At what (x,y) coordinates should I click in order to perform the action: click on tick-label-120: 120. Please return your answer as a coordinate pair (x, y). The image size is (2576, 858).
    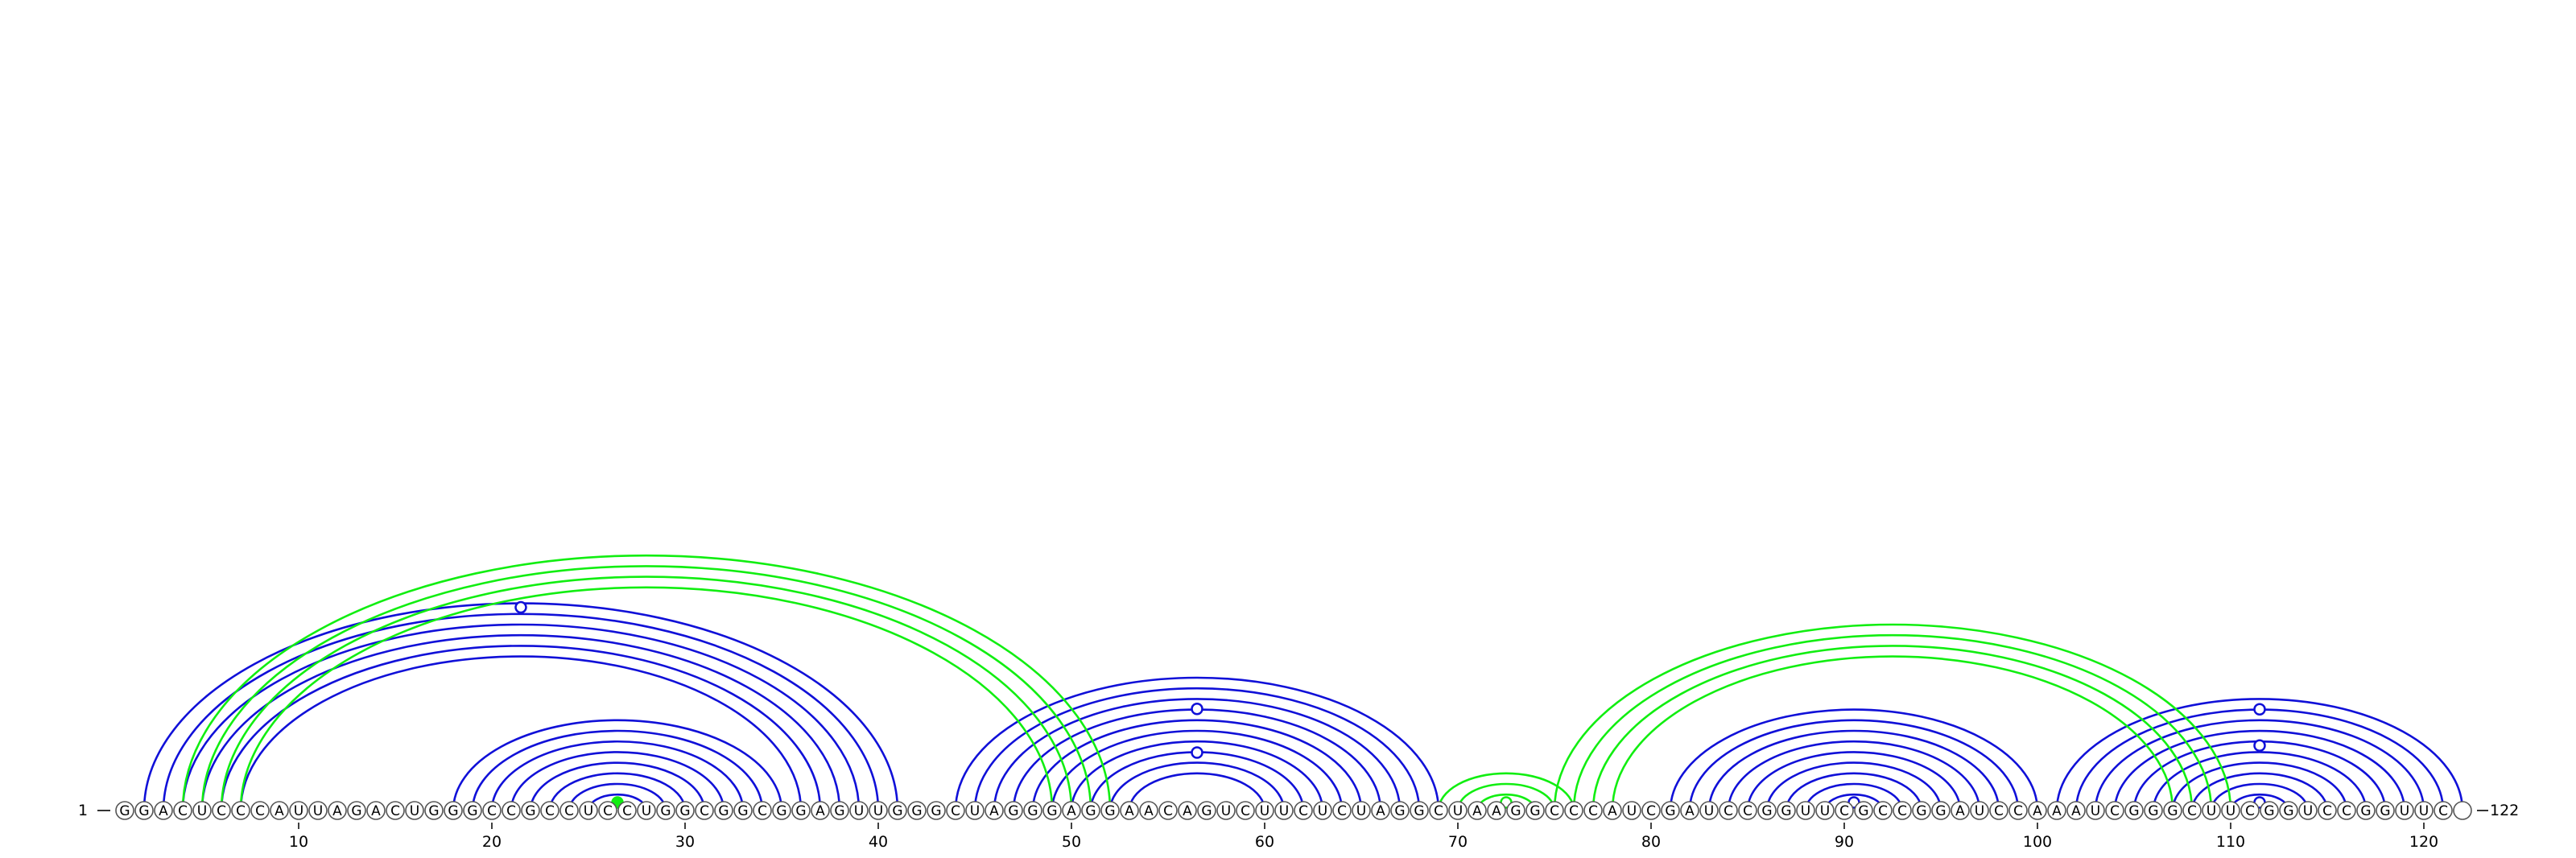
    Looking at the image, I should click on (2423, 842).